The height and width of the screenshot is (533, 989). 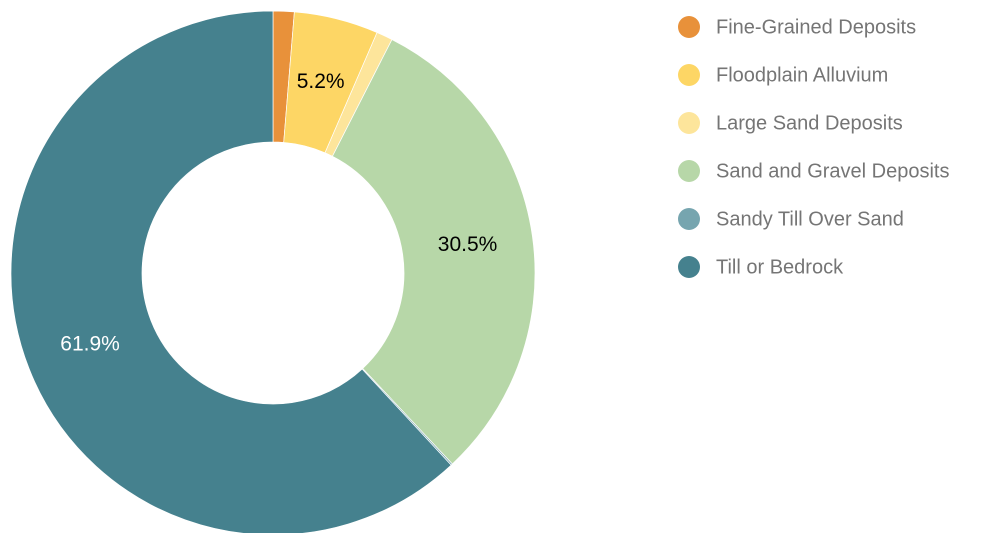 I want to click on legend-label: Fine-Grained Deposits, so click(x=816, y=27).